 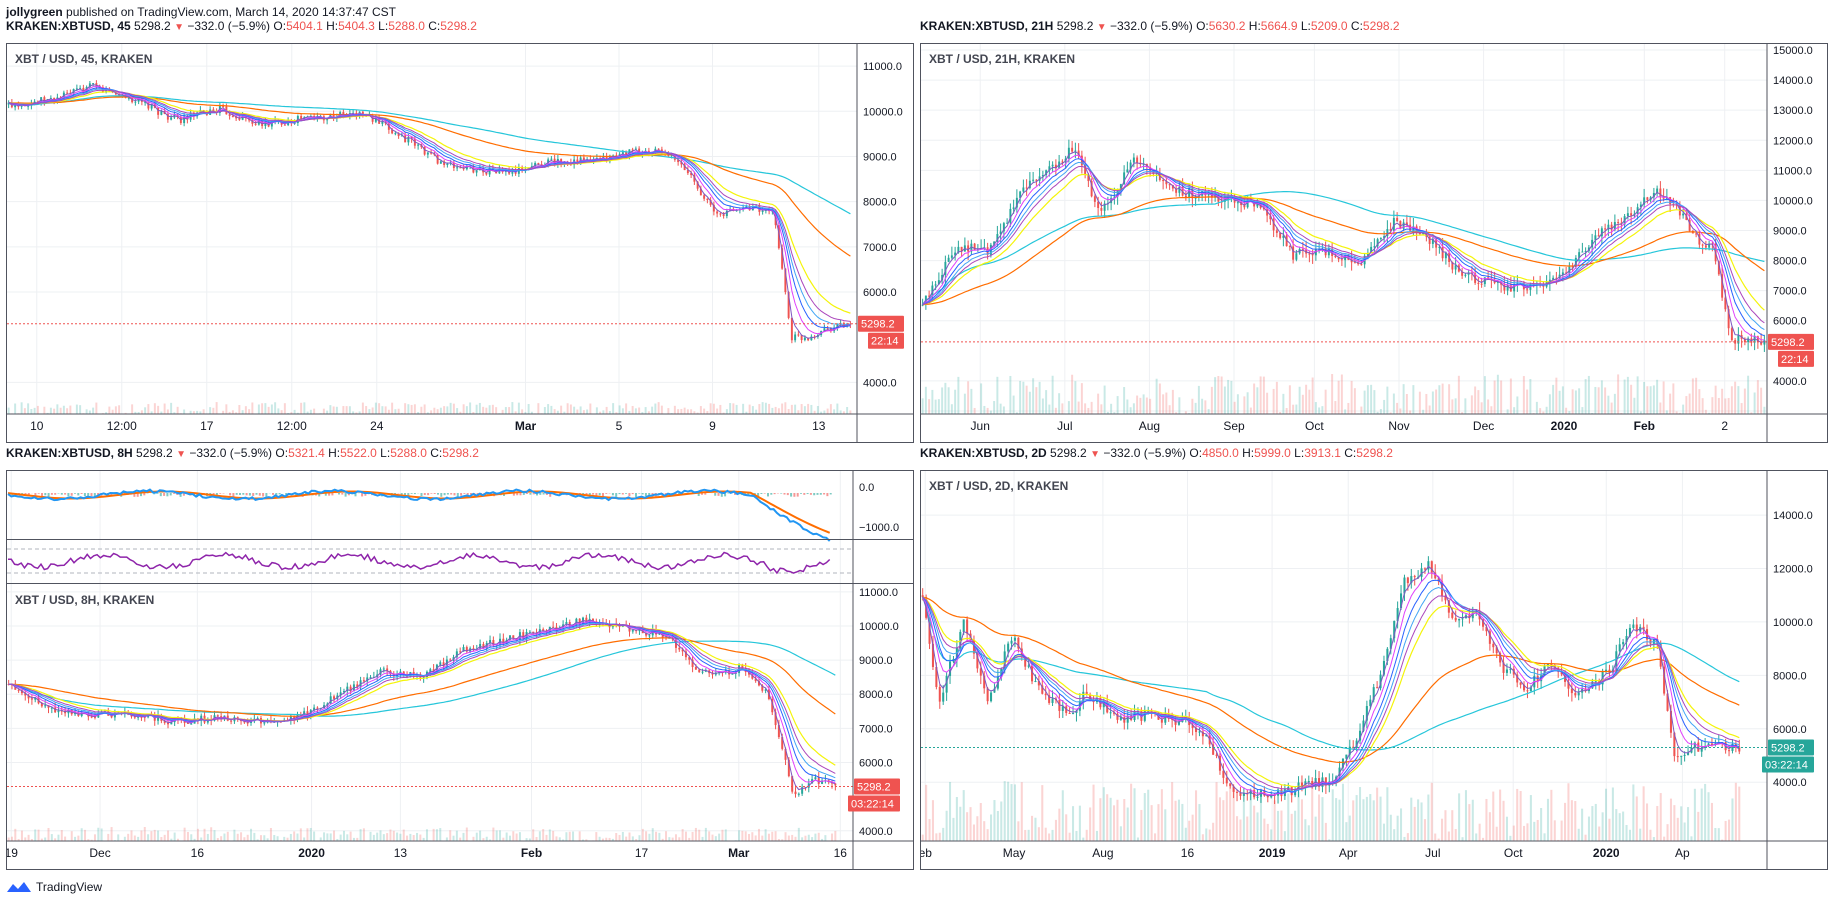 What do you see at coordinates (642, 853) in the screenshot?
I see `time-tick-label: 17` at bounding box center [642, 853].